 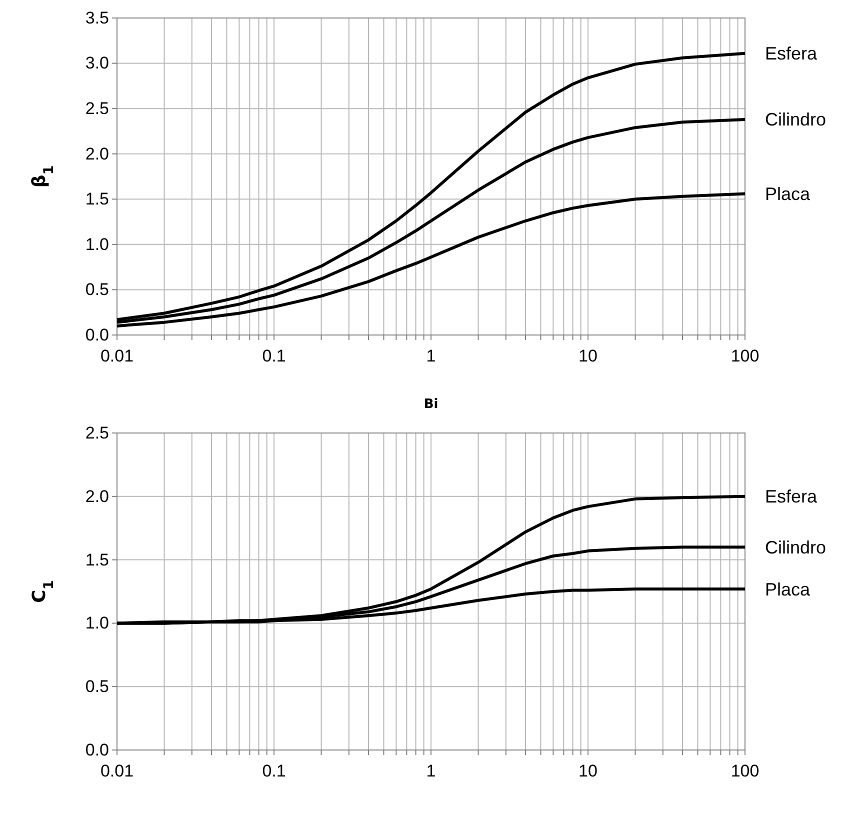 What do you see at coordinates (97, 18) in the screenshot?
I see `y-tick-label: 3.5` at bounding box center [97, 18].